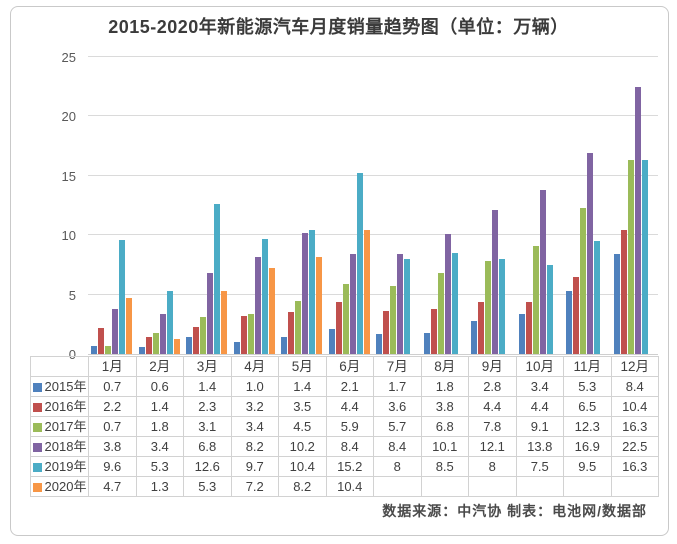 This screenshot has height=544, width=677. I want to click on bar-2016年-7月, so click(386, 332).